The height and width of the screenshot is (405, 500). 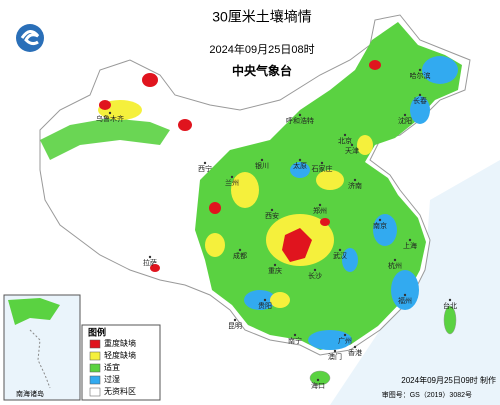 What do you see at coordinates (322, 168) in the screenshot?
I see `city-label: 石家庄` at bounding box center [322, 168].